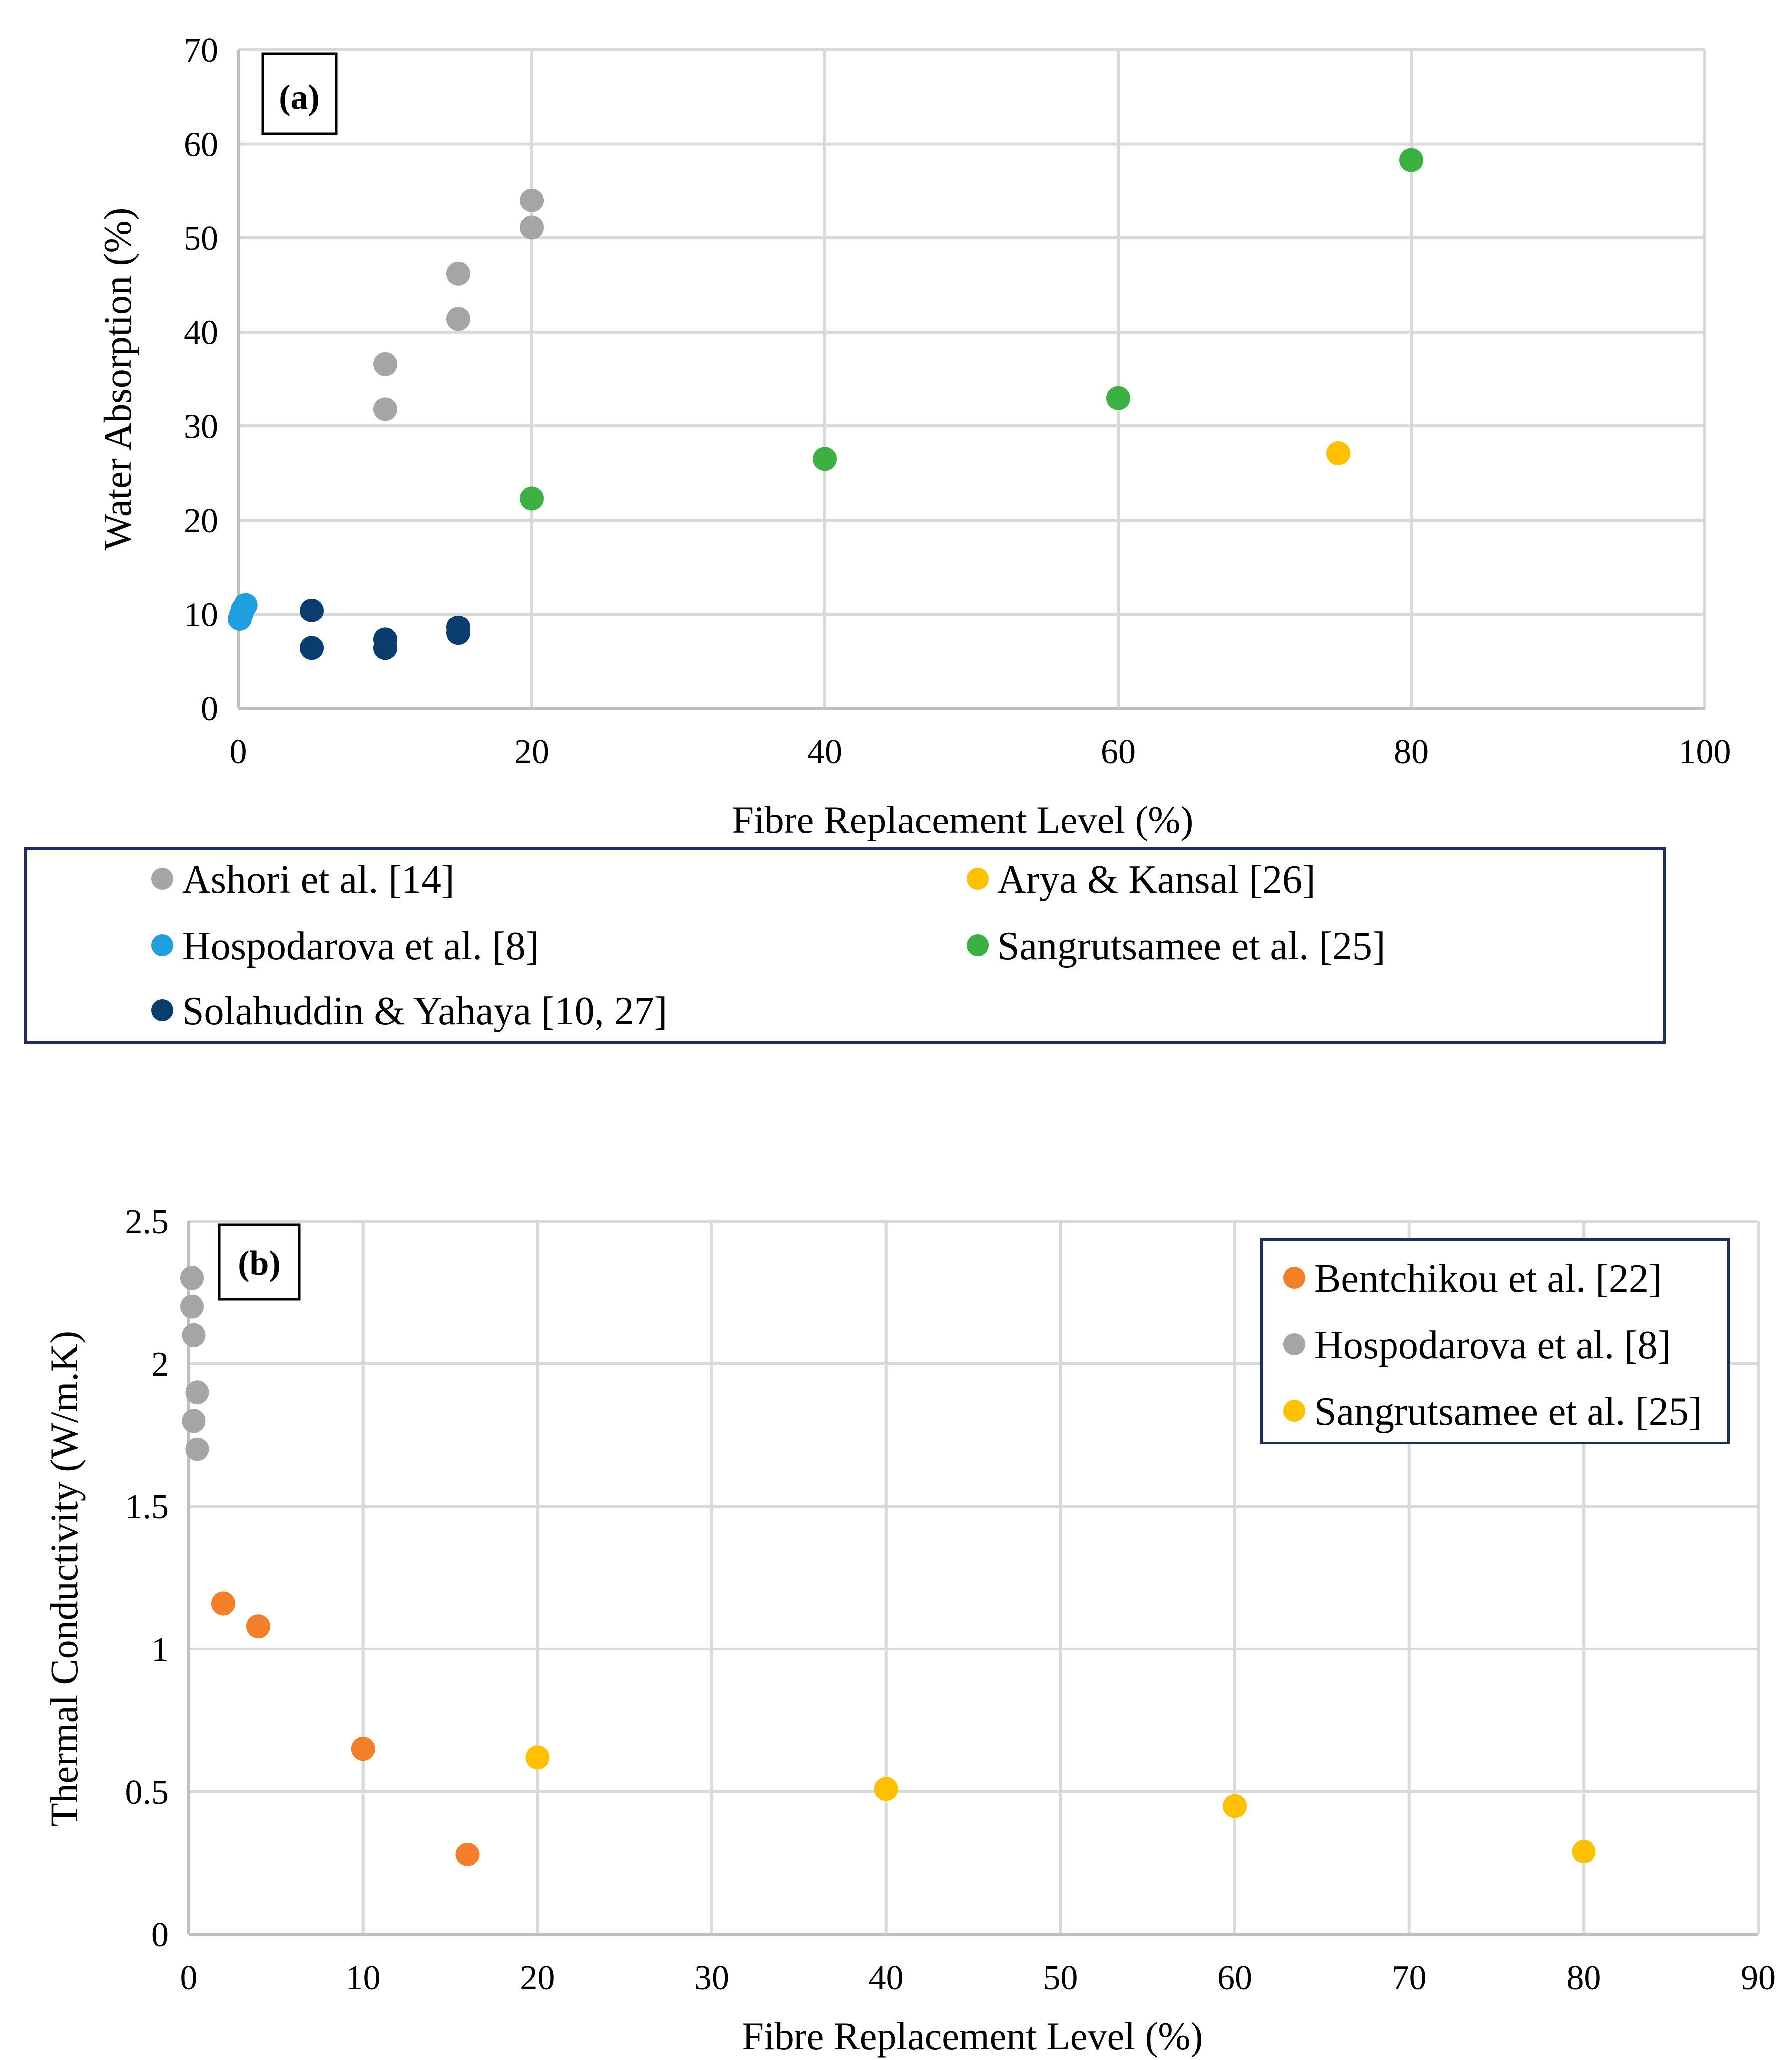  I want to click on panel-b-x-tick-label: 10, so click(364, 1978).